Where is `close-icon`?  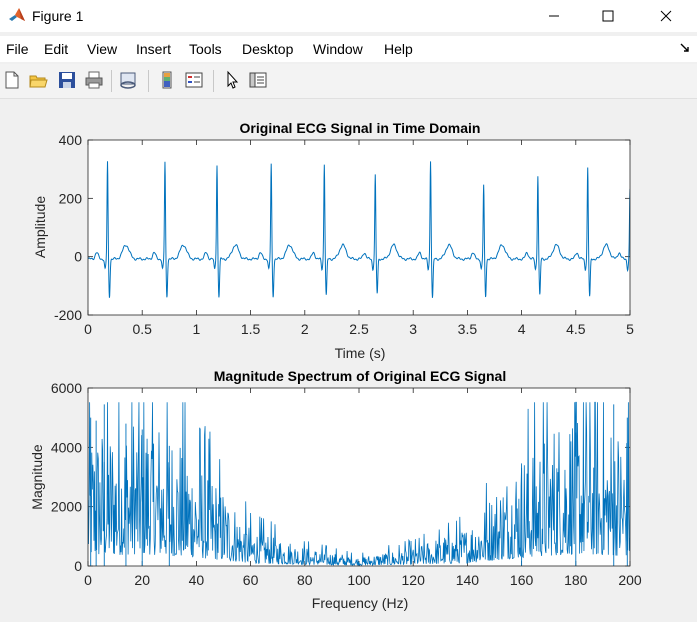
close-icon is located at coordinates (666, 16).